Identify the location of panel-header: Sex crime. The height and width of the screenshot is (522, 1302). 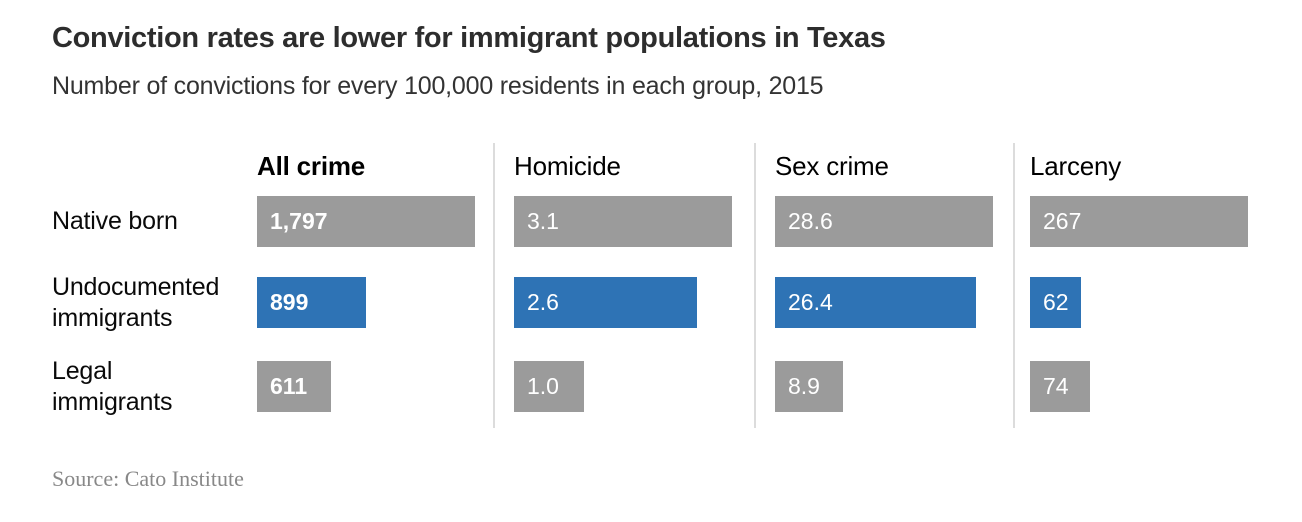
(832, 166).